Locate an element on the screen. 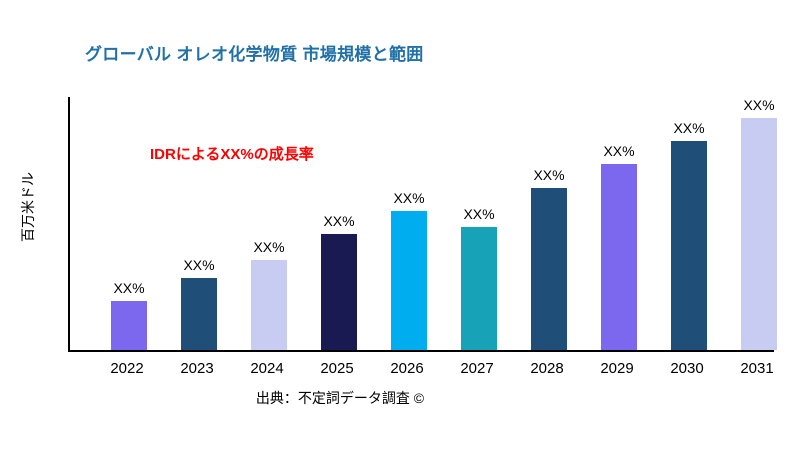  x-tick-2027: 2027 is located at coordinates (477, 368).